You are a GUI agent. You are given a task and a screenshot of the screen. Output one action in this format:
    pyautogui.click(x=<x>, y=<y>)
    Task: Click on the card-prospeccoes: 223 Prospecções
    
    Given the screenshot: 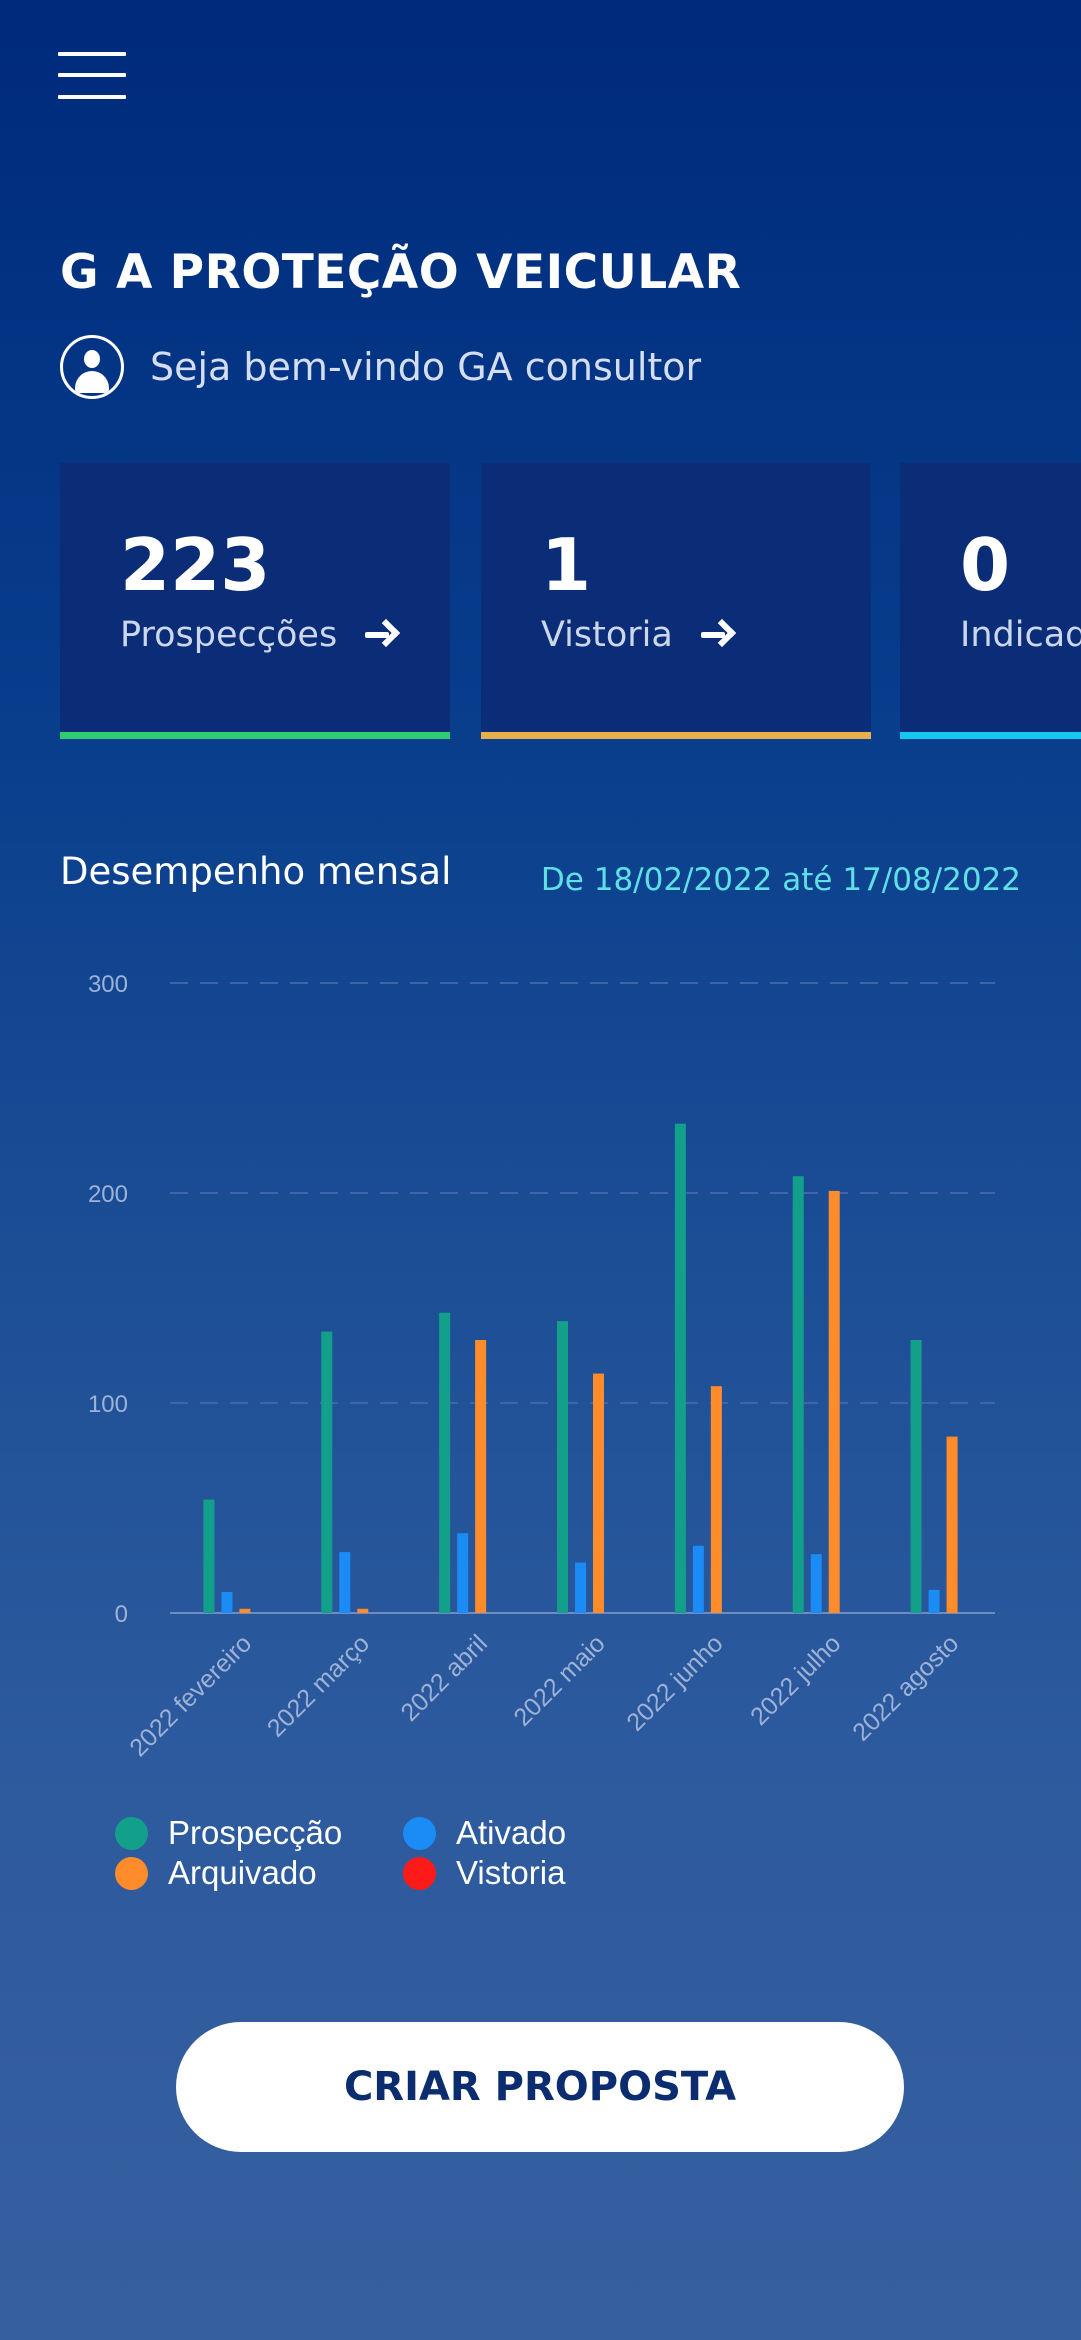 What is the action you would take?
    pyautogui.click(x=255, y=601)
    